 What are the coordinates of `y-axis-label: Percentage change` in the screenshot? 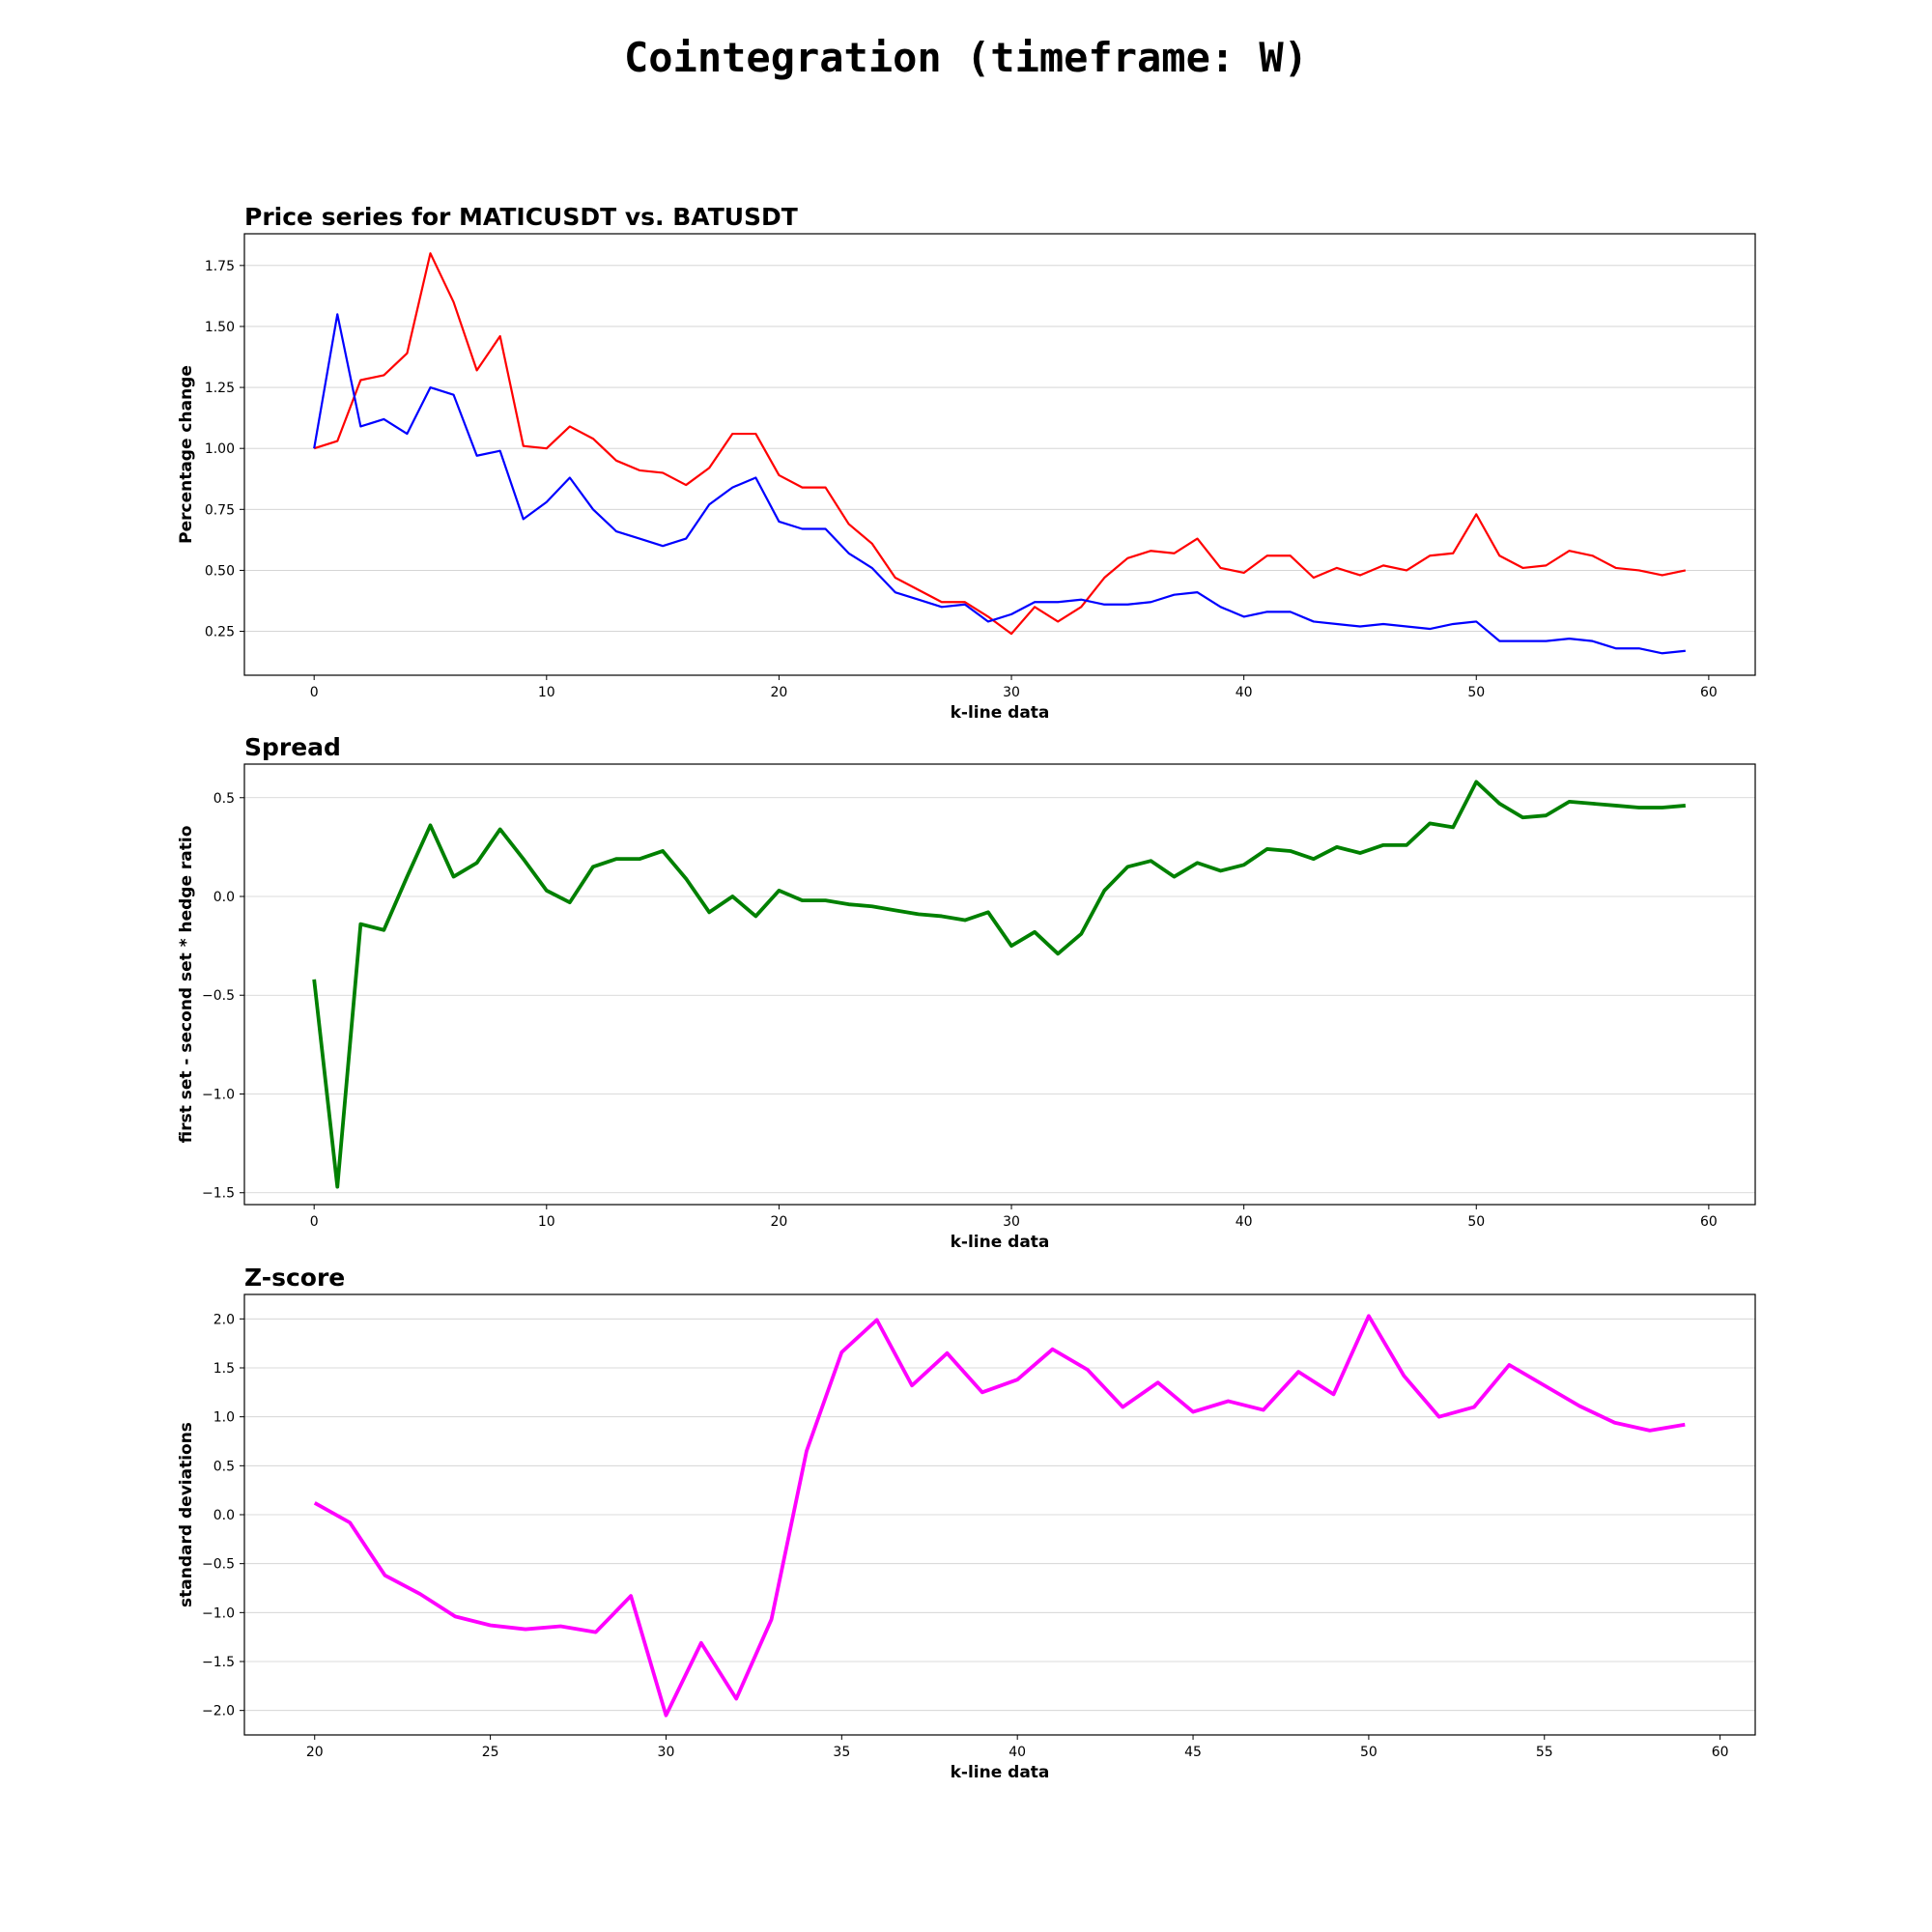 It's located at (186, 454).